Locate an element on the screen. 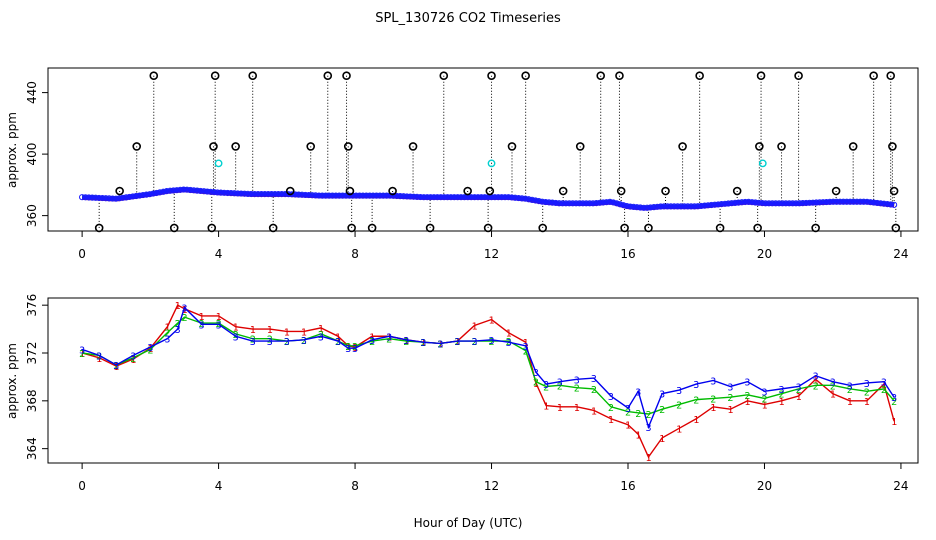  bottom-y-axis-label: approx. ppm is located at coordinates (12, 381).